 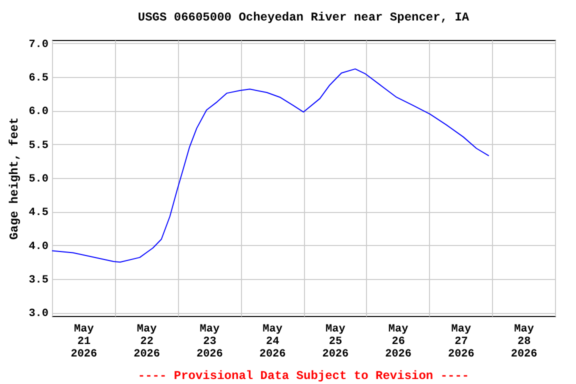 I want to click on x-tick-label: May 22 2026, so click(x=147, y=342).